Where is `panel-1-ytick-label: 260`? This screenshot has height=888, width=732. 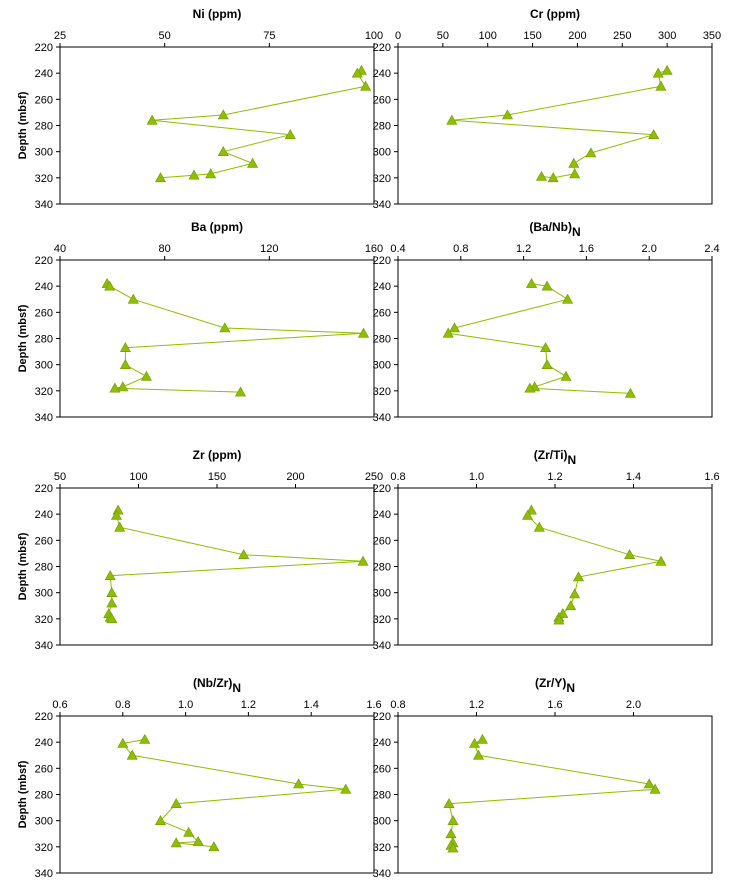
panel-1-ytick-label: 260 is located at coordinates (44, 100).